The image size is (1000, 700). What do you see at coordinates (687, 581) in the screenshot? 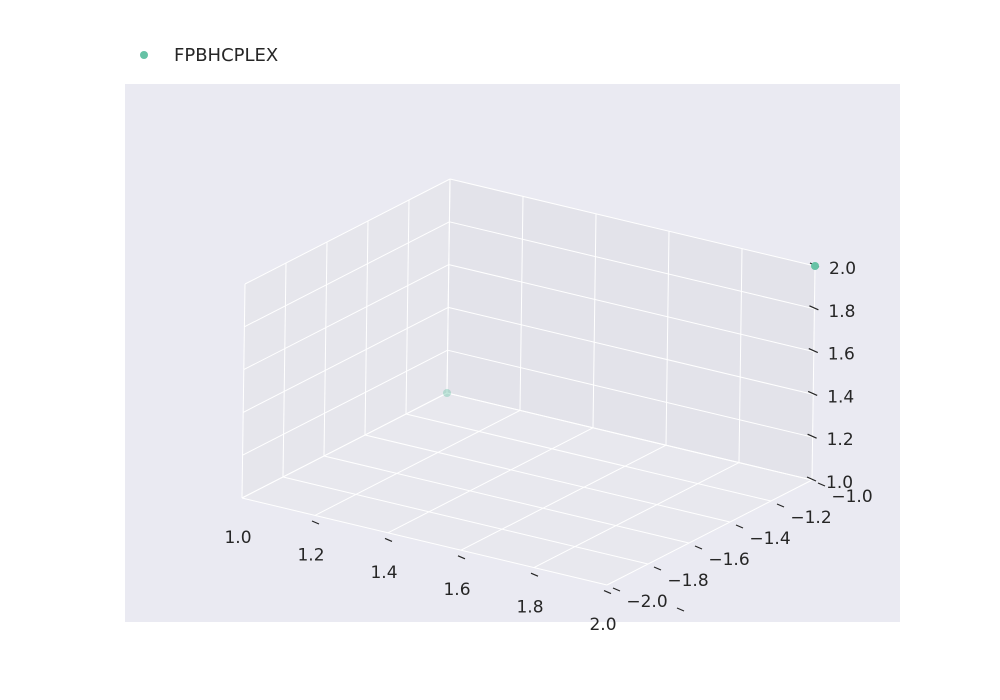
I see `y-tick-label: −1.8` at bounding box center [687, 581].